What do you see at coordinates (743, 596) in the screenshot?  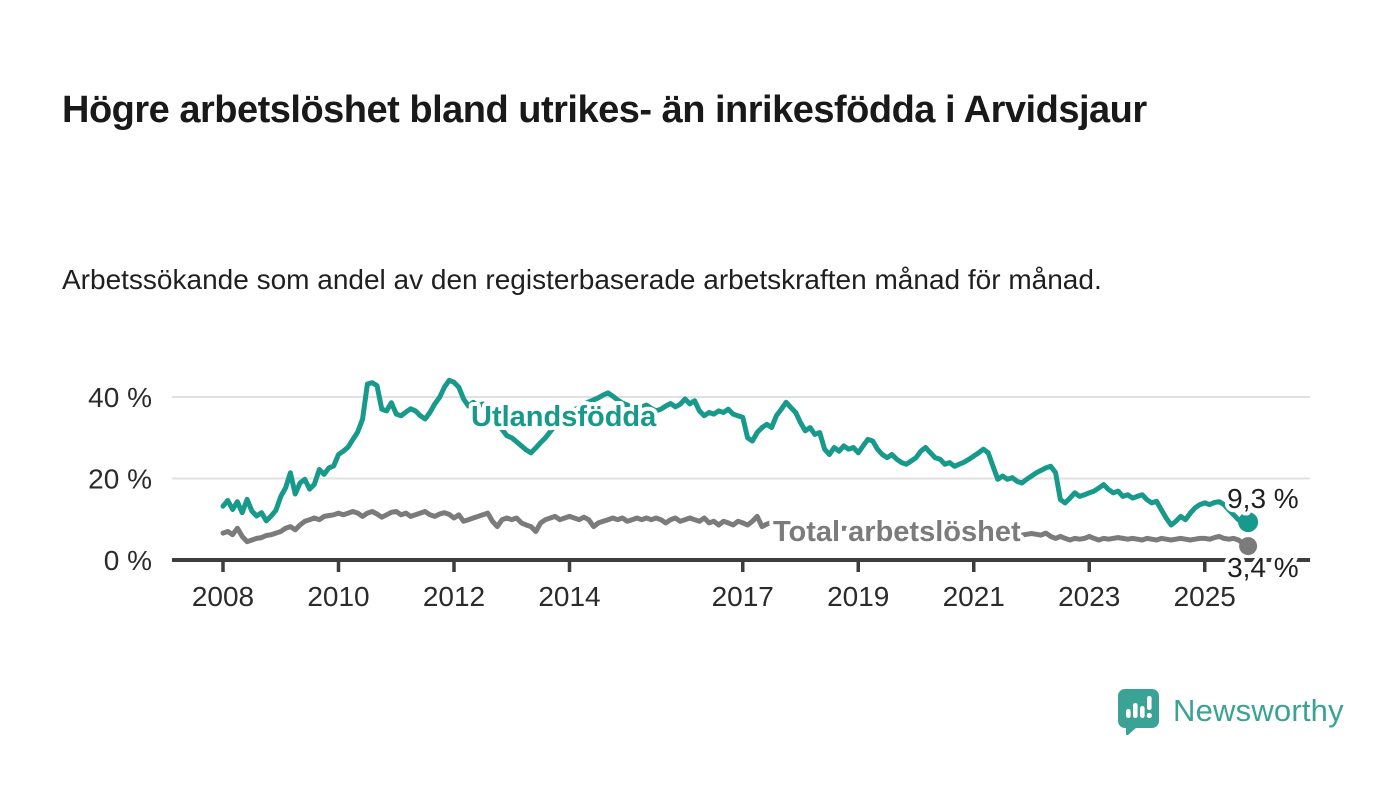 I see `x-axis-tick-label: 2017` at bounding box center [743, 596].